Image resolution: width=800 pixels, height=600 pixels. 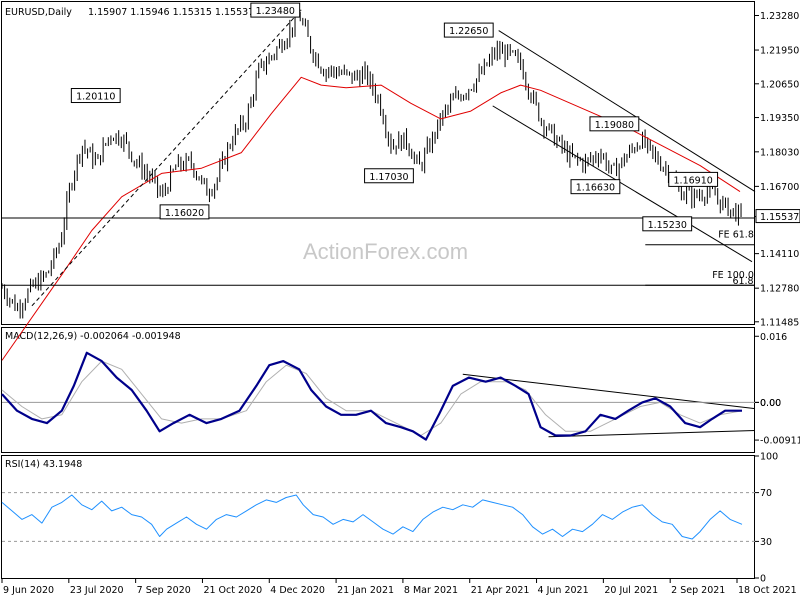 What do you see at coordinates (773, 337) in the screenshot?
I see `macd-axis-tick-label: 0.016` at bounding box center [773, 337].